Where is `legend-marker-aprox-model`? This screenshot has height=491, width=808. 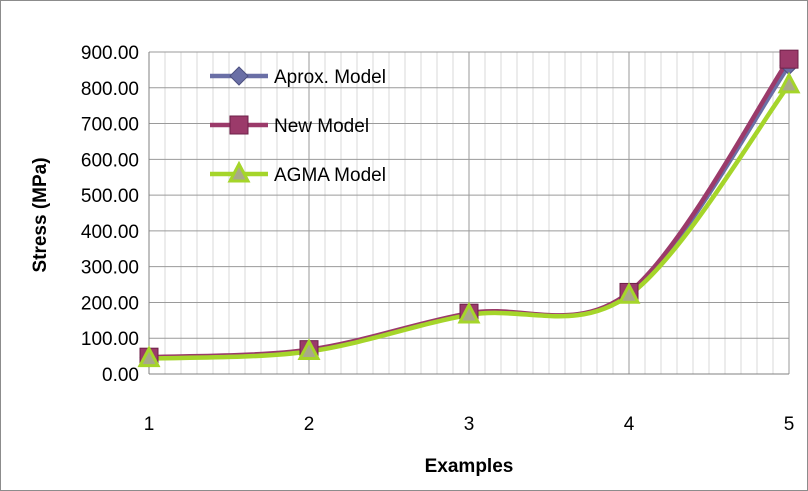 legend-marker-aprox-model is located at coordinates (239, 76).